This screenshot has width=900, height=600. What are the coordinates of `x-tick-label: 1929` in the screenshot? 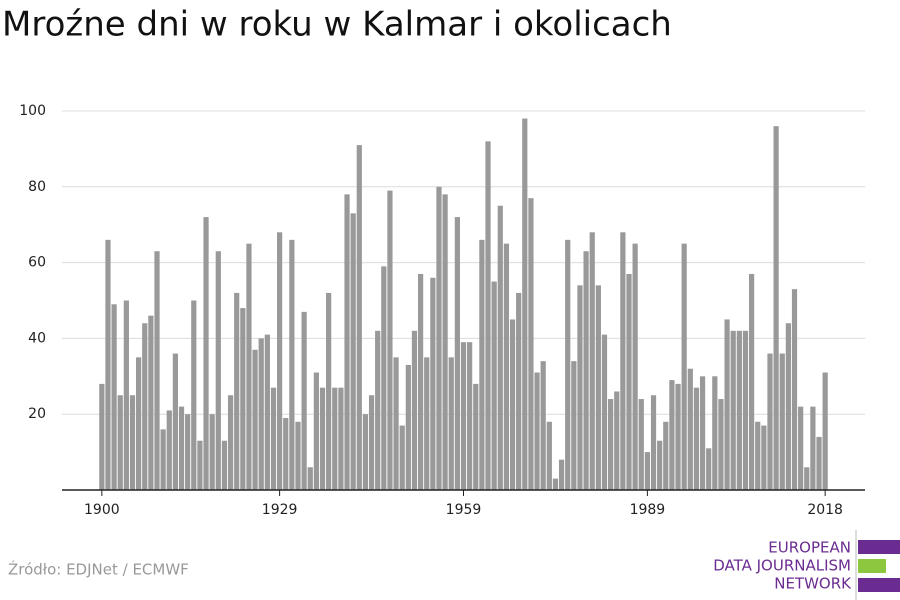 It's located at (280, 510).